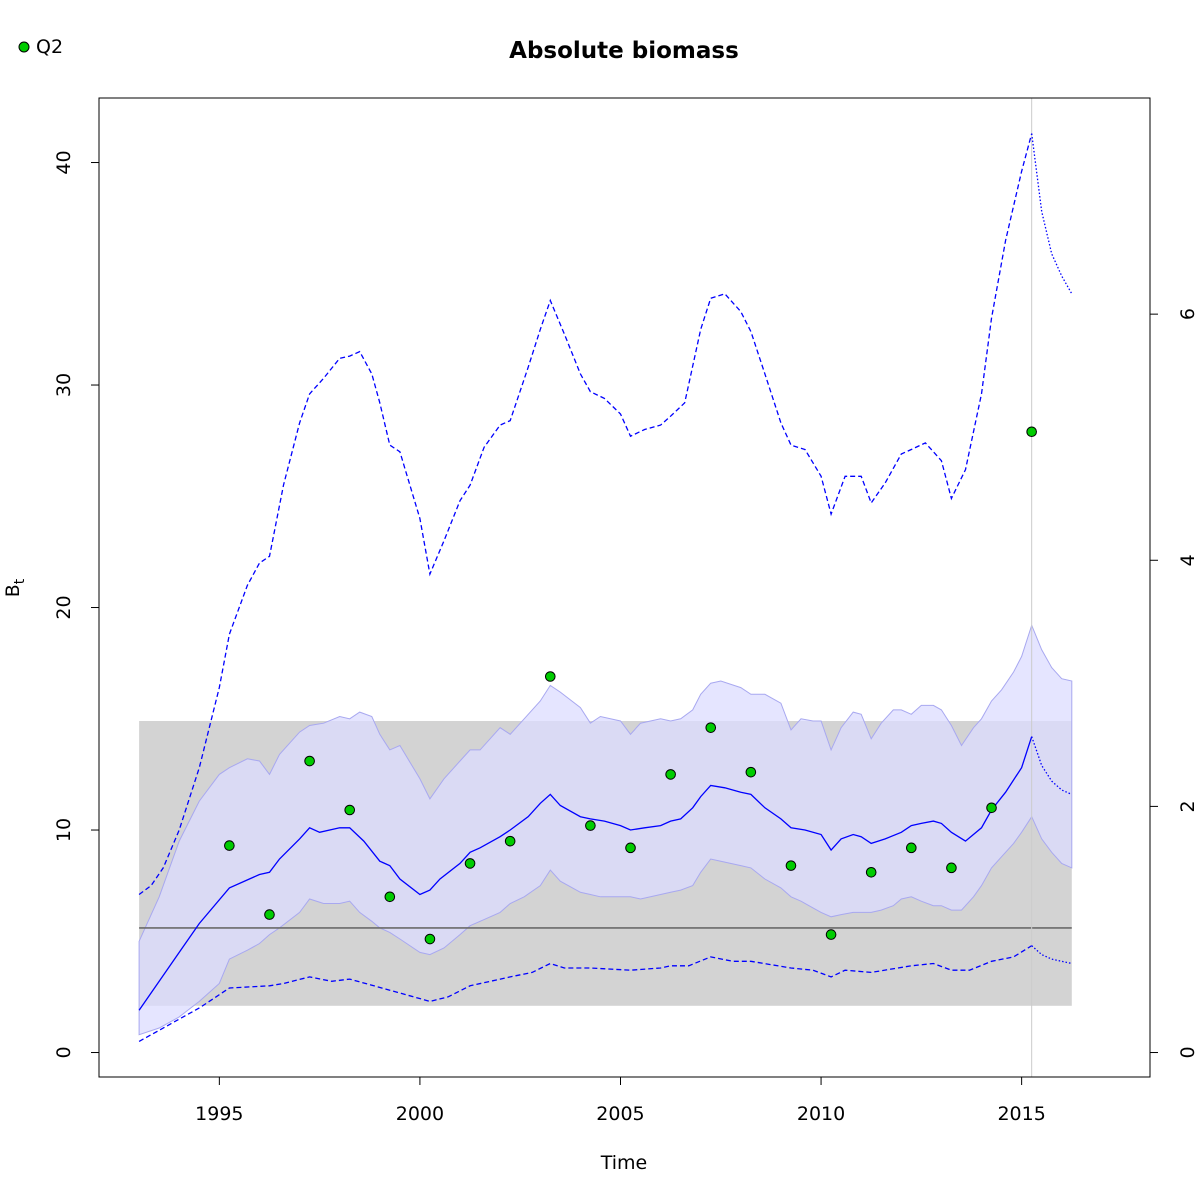  What do you see at coordinates (64, 607) in the screenshot?
I see `y-tick-label: 20` at bounding box center [64, 607].